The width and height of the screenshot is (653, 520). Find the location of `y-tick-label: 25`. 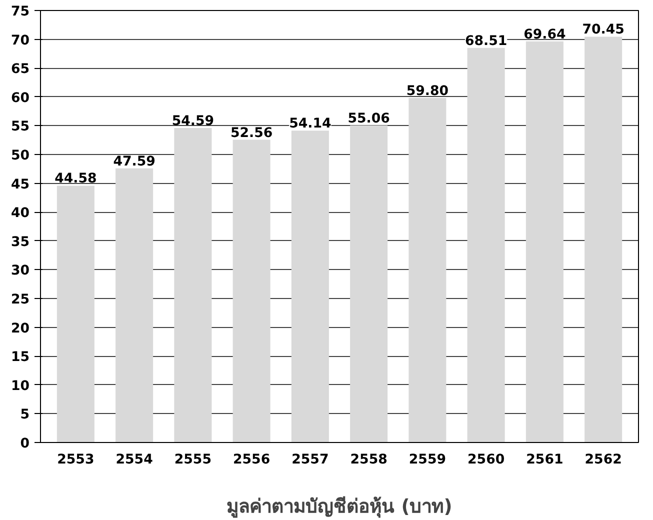

y-tick-label: 25 is located at coordinates (20, 300).